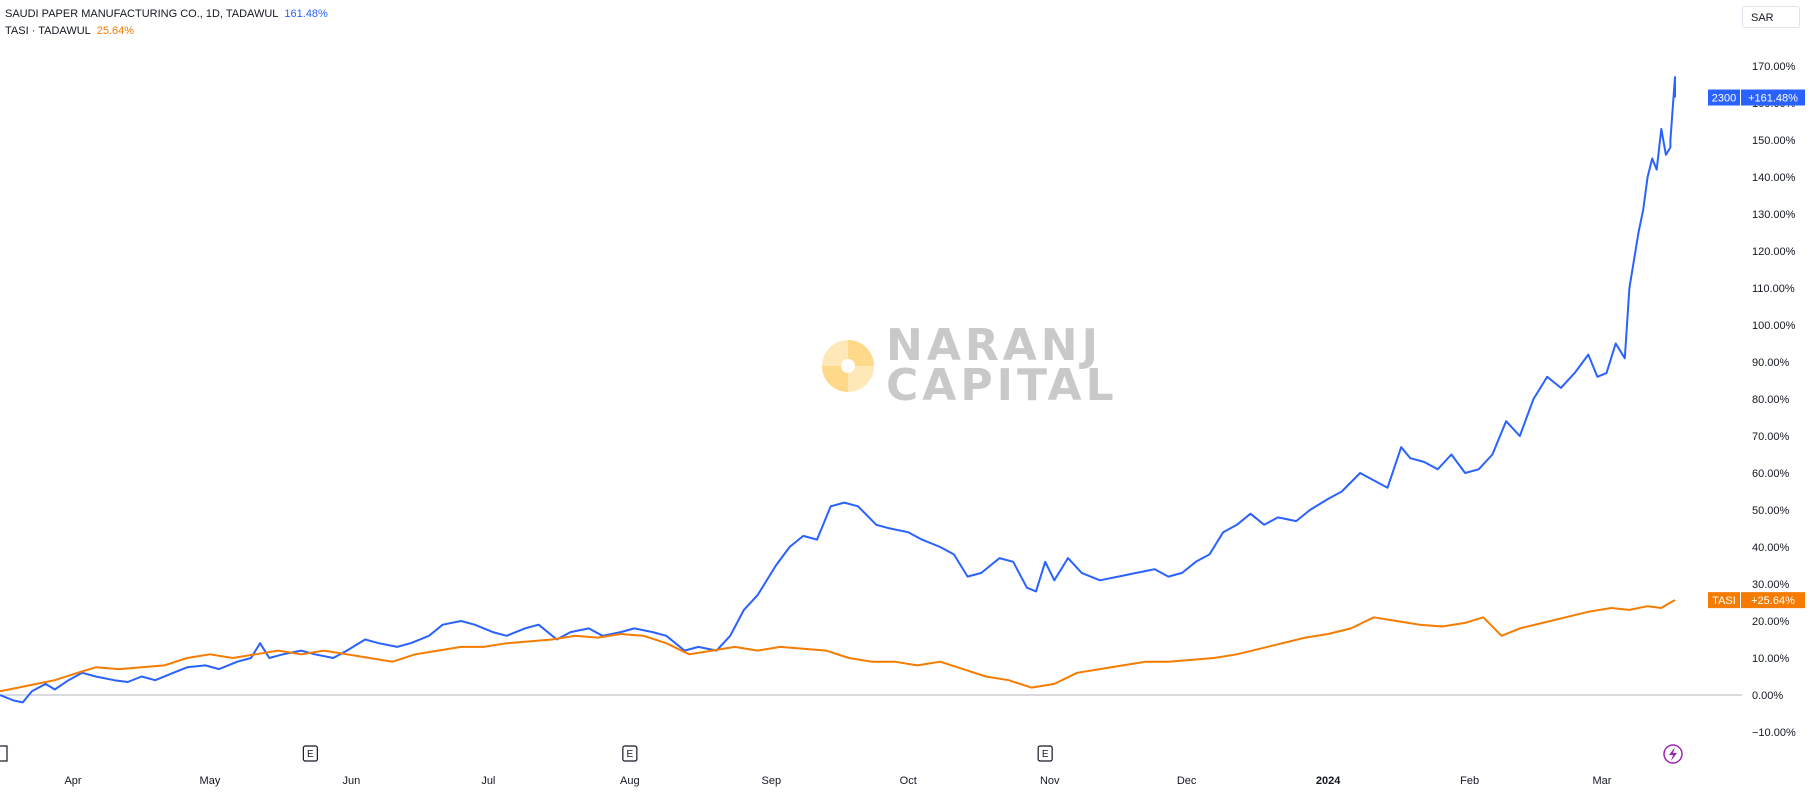  Describe the element at coordinates (306, 14) in the screenshot. I see `legend-series1-value: 161.48%` at that location.